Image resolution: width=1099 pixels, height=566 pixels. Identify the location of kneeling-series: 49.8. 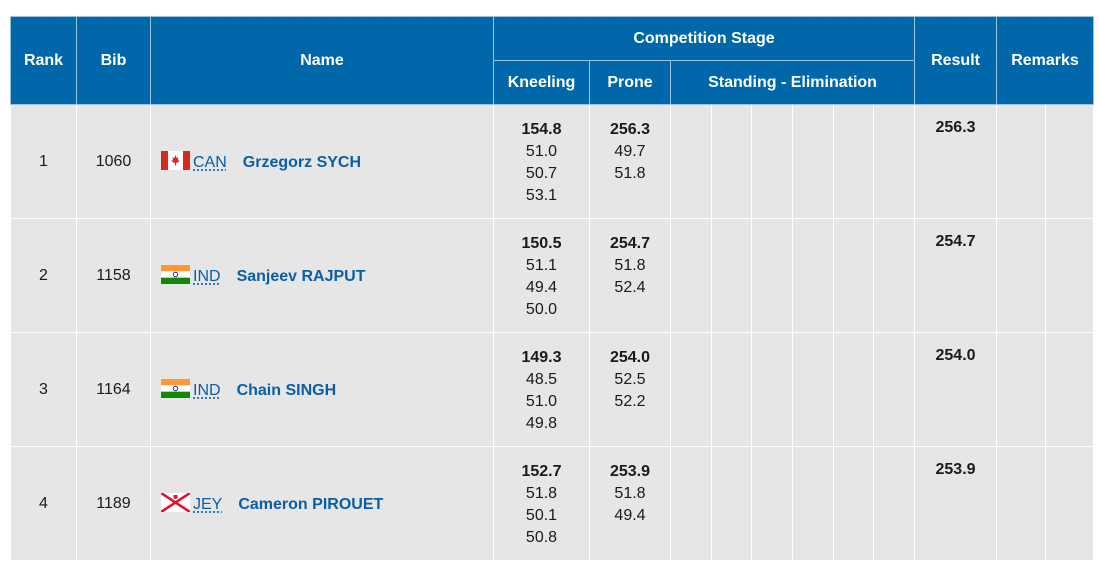
(541, 423).